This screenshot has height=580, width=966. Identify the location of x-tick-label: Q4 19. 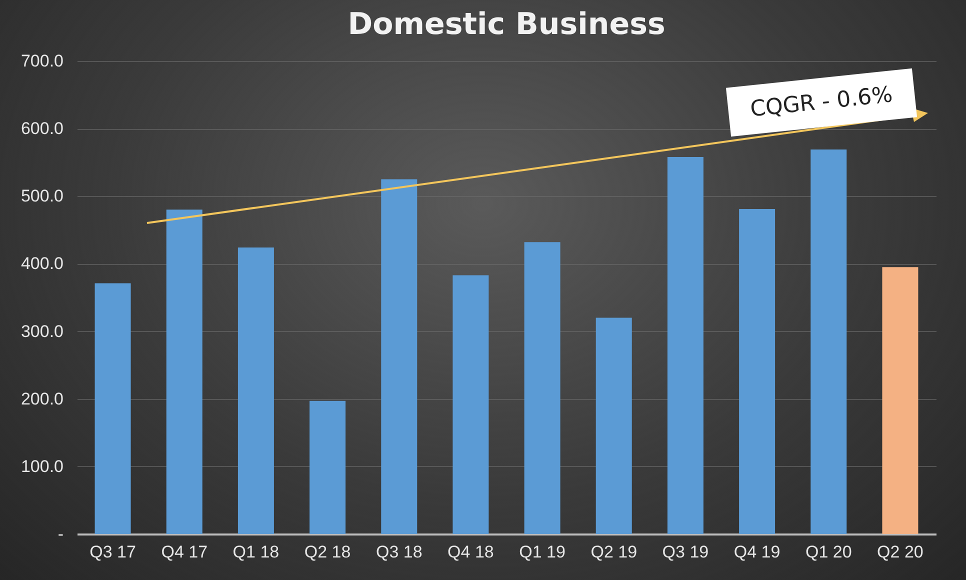
(757, 552).